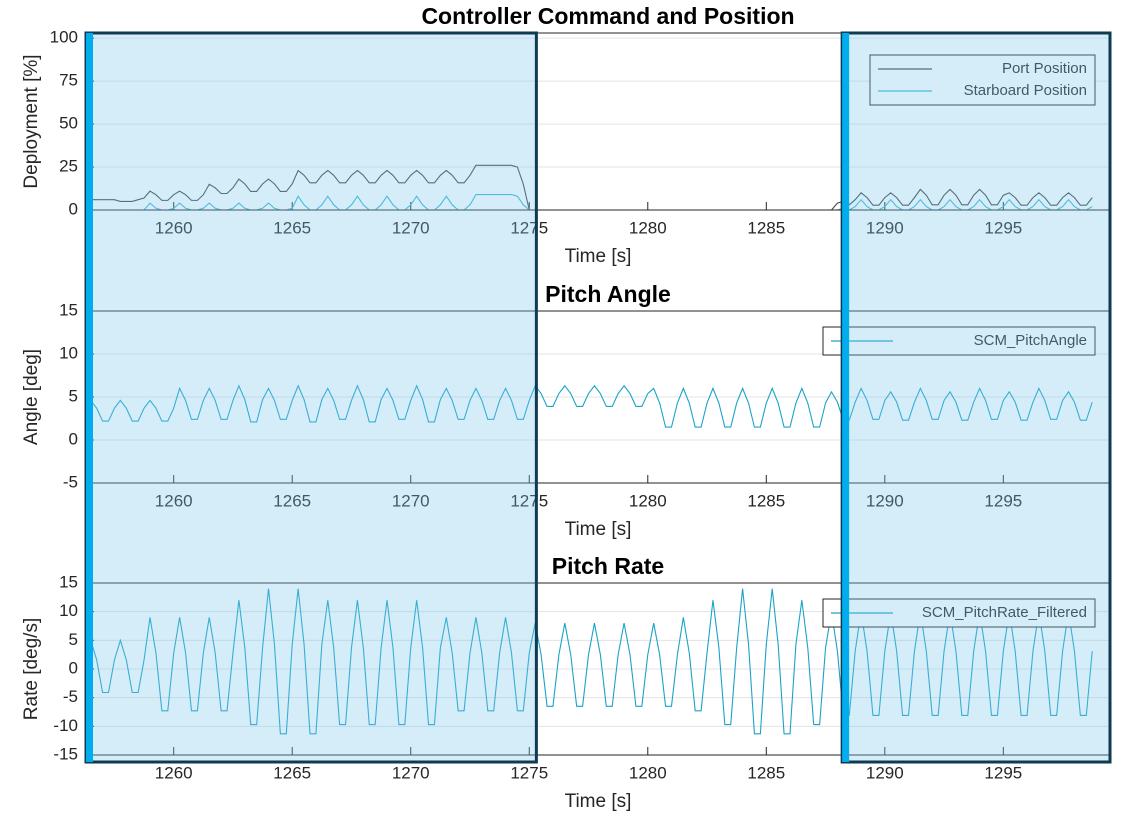 The width and height of the screenshot is (1140, 824). I want to click on y-axis-label: Deployment [%], so click(31, 121).